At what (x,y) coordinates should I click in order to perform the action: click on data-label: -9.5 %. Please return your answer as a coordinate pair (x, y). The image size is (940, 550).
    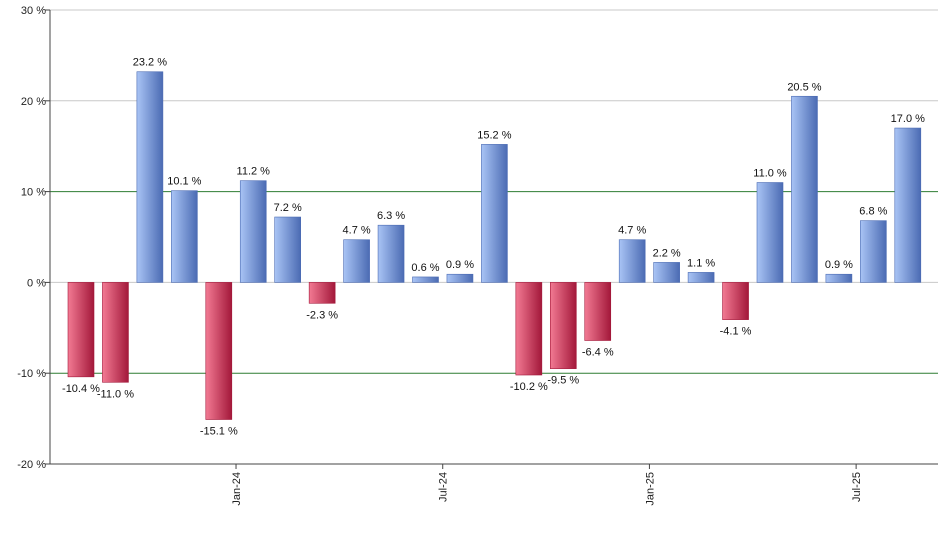
    Looking at the image, I should click on (563, 381).